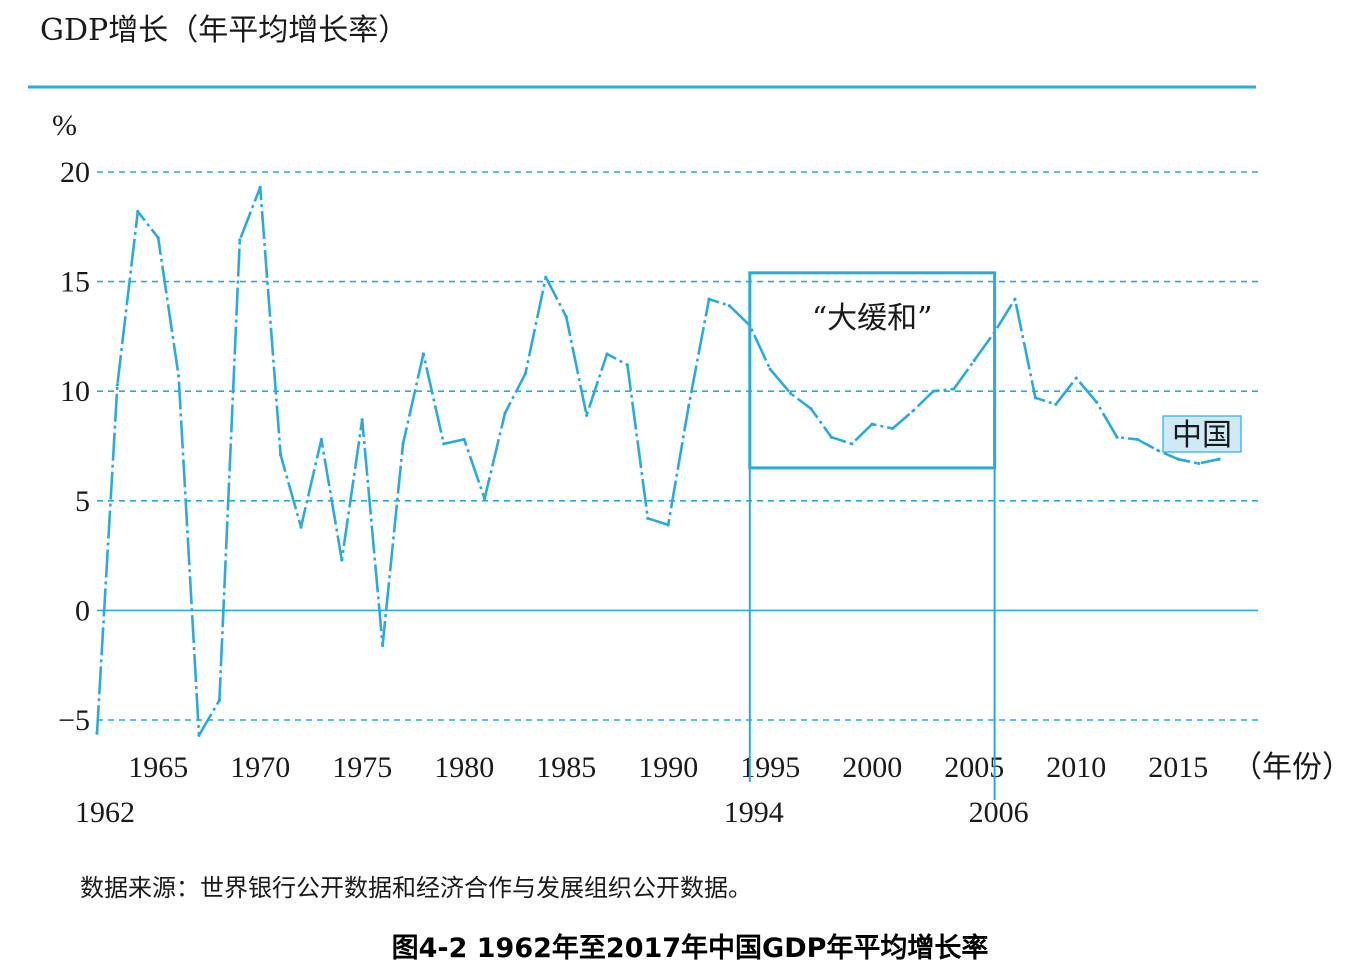 The width and height of the screenshot is (1360, 974). I want to click on x-tick-label: 1970, so click(260, 767).